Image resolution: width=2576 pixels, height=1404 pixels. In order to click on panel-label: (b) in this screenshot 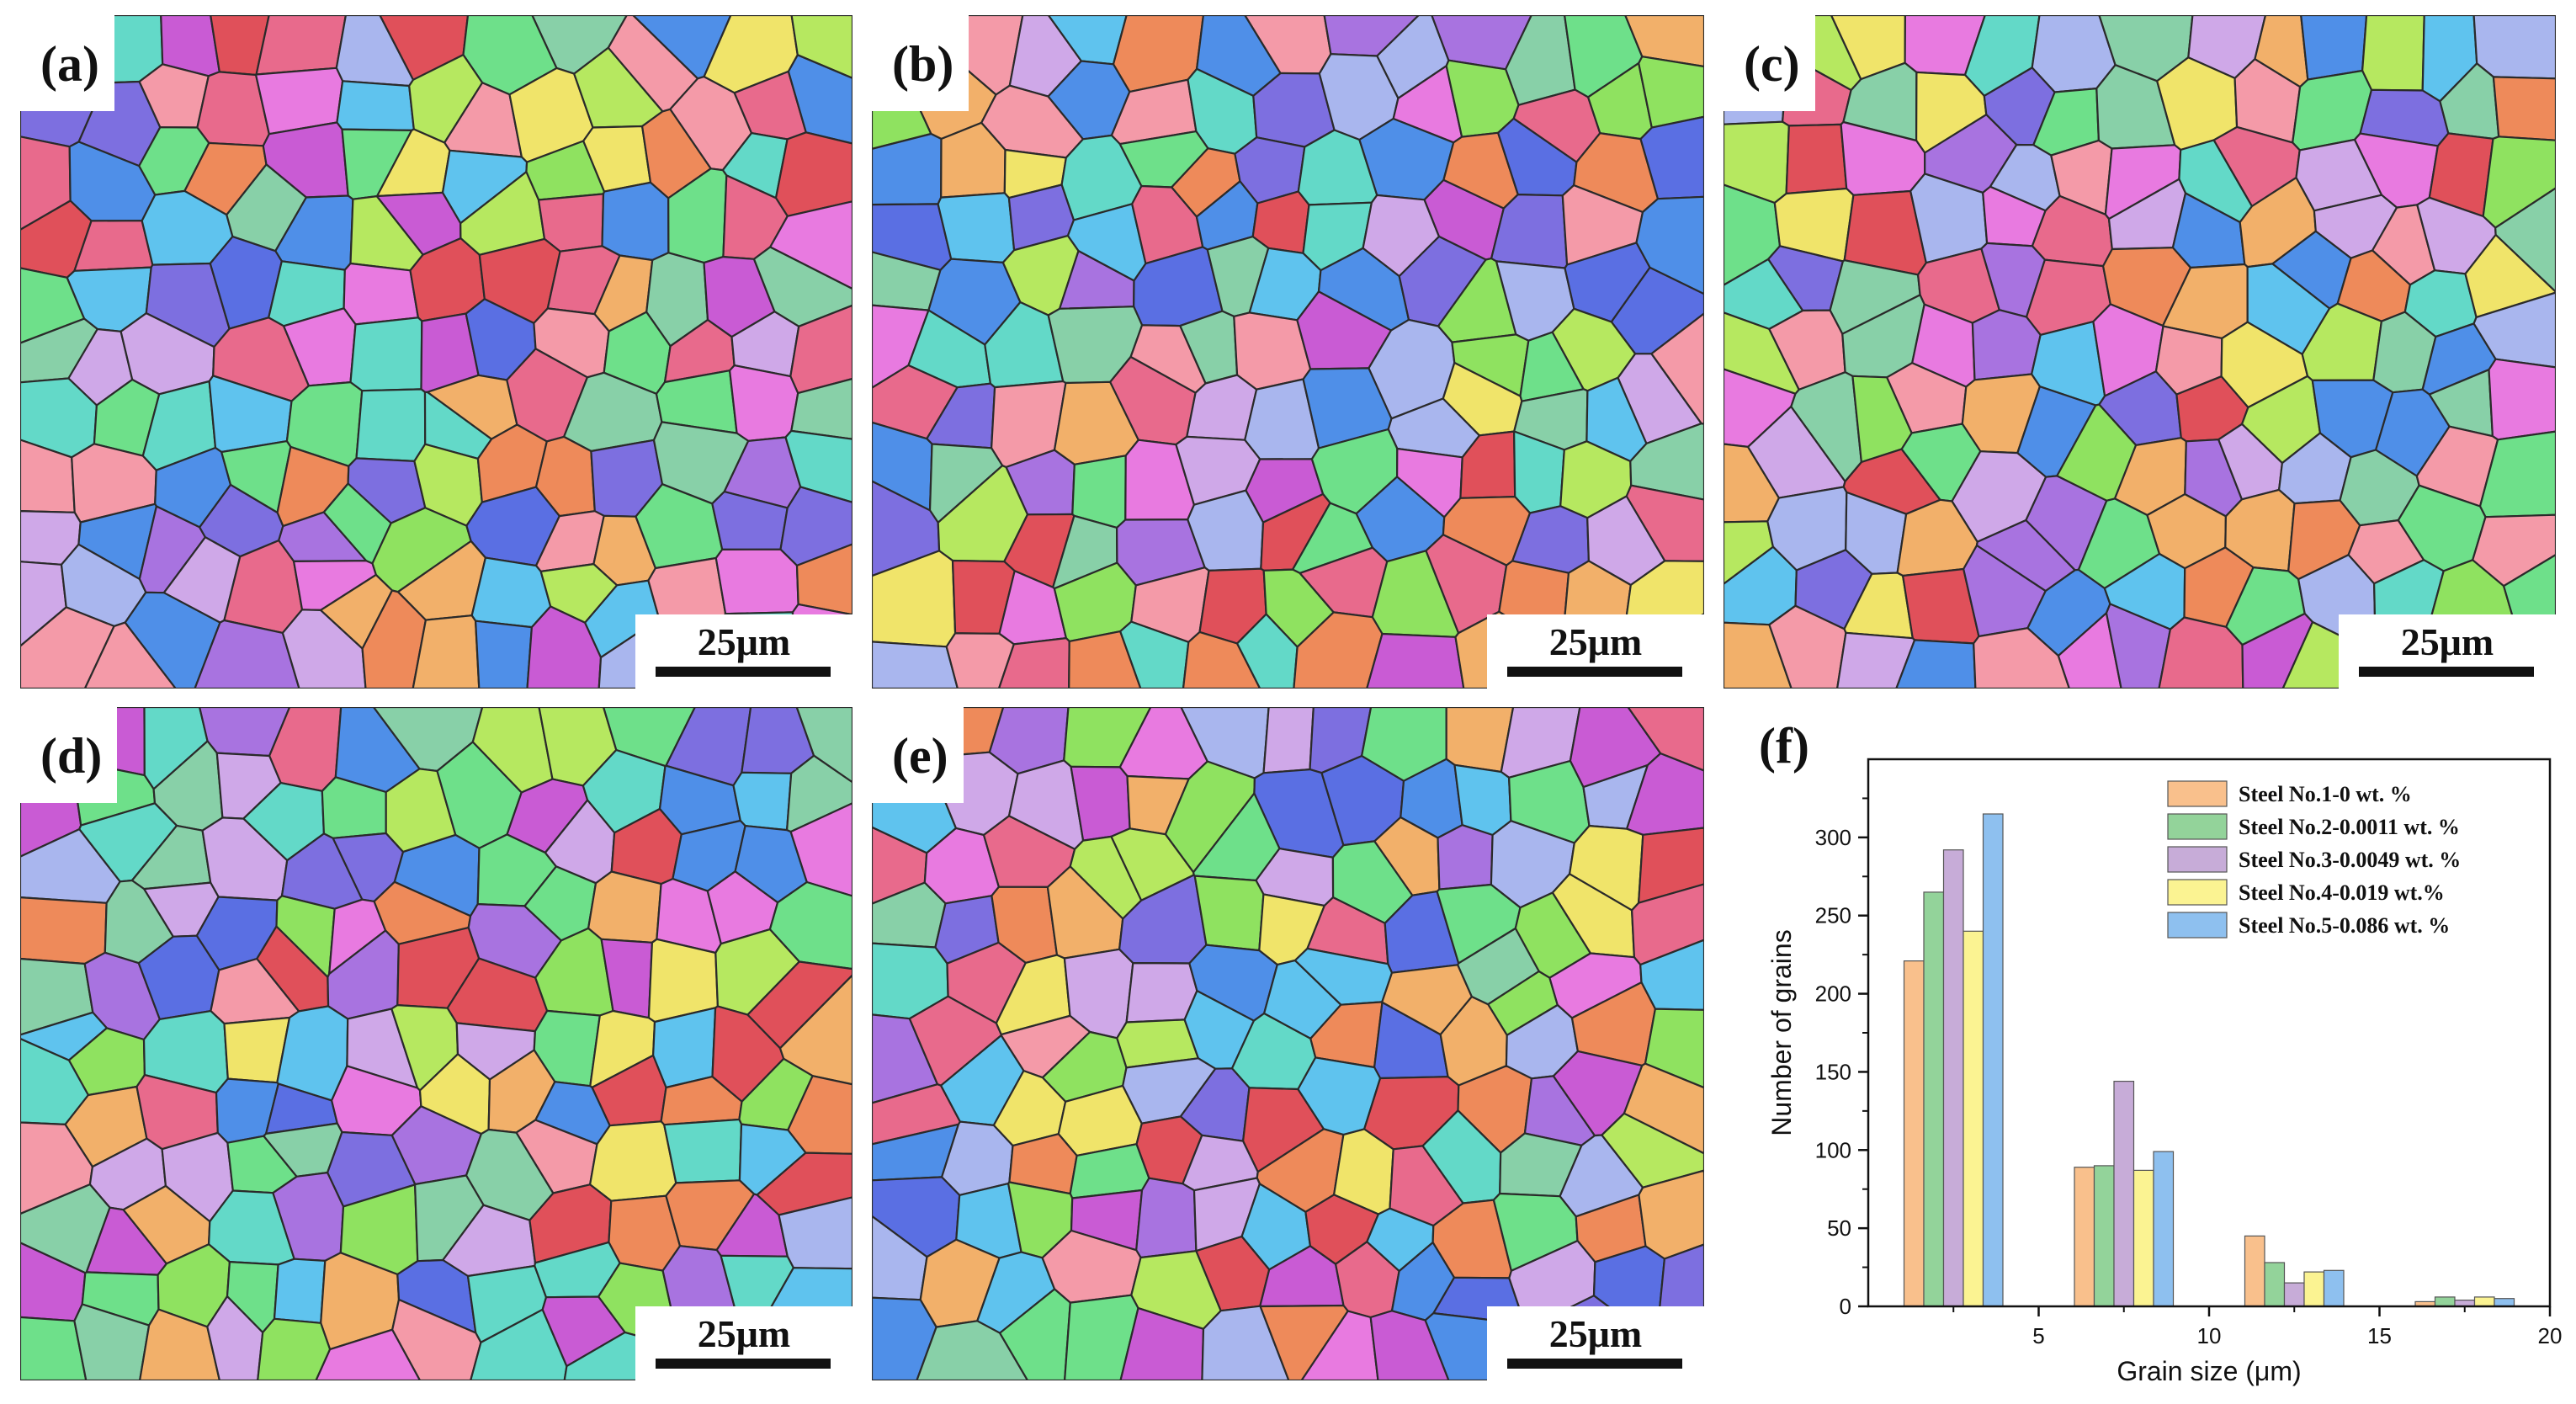, I will do `click(921, 63)`.